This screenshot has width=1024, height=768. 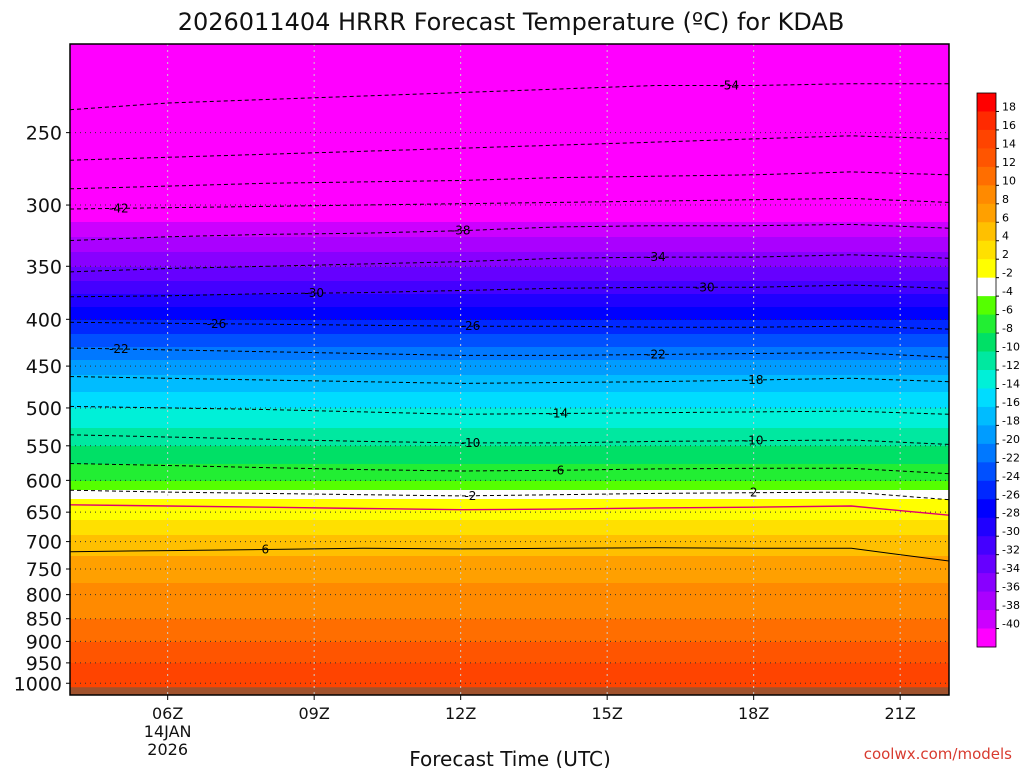 I want to click on x-tick-year: 2026, so click(x=167, y=749).